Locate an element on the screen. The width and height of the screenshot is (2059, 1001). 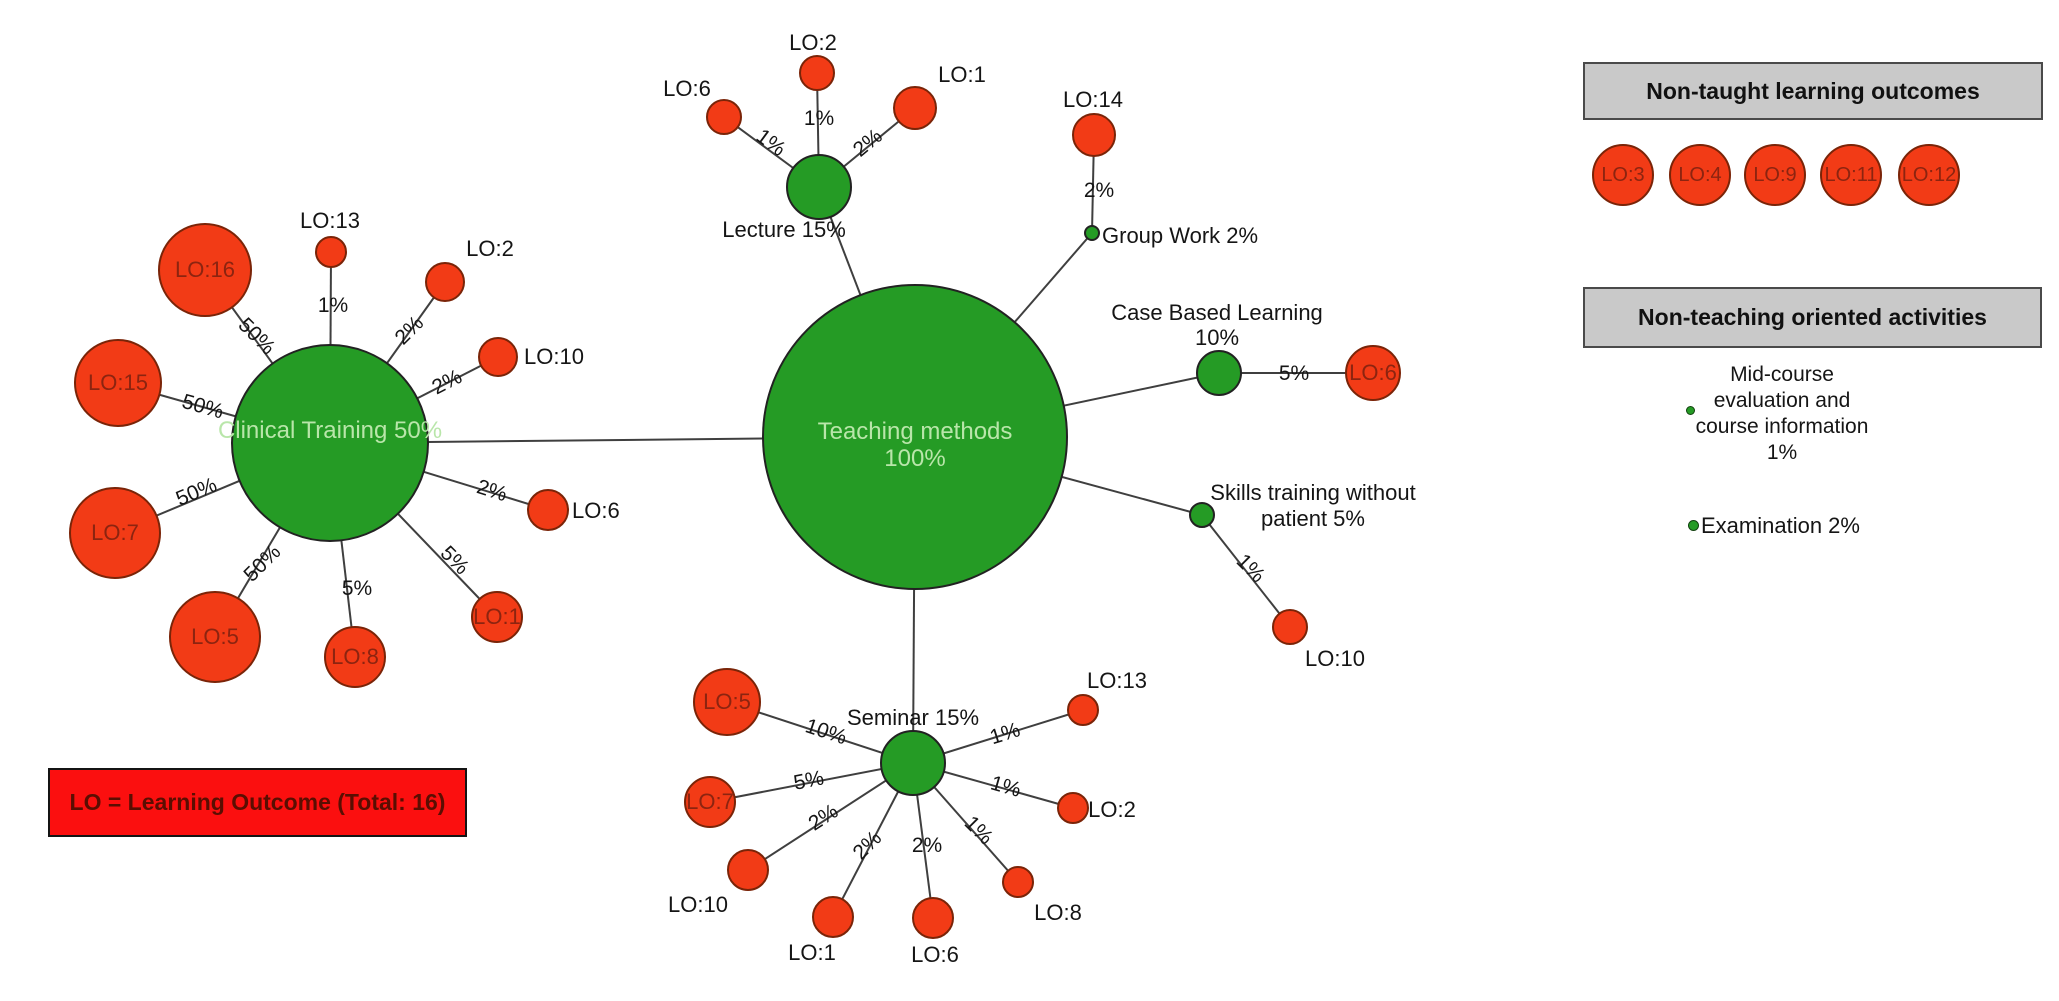
legend-non-teaching-header: Non-teaching oriented activities is located at coordinates (1812, 317).